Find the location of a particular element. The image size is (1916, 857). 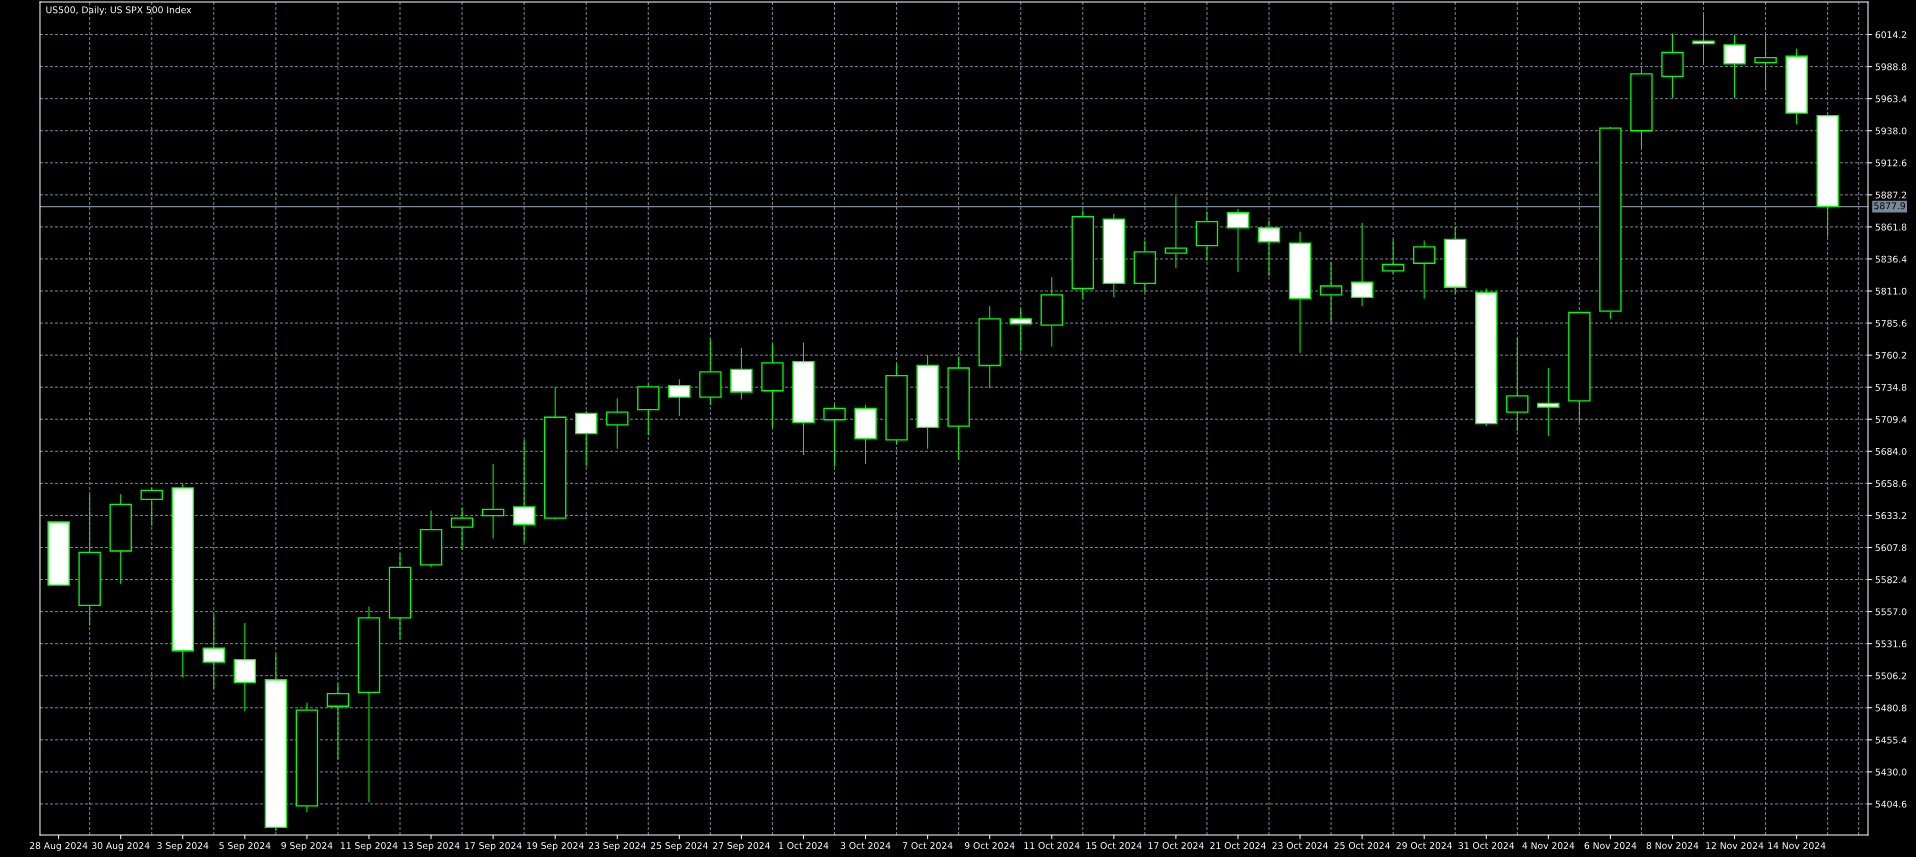

y-tick-label: 5430.0 is located at coordinates (1891, 772).